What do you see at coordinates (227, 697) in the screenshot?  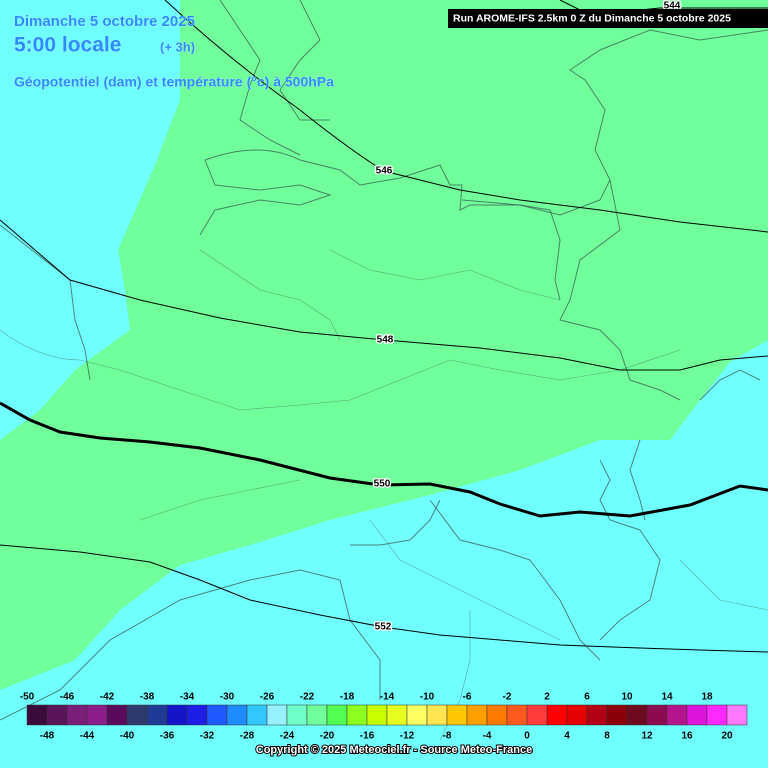 I see `scale-label: -30` at bounding box center [227, 697].